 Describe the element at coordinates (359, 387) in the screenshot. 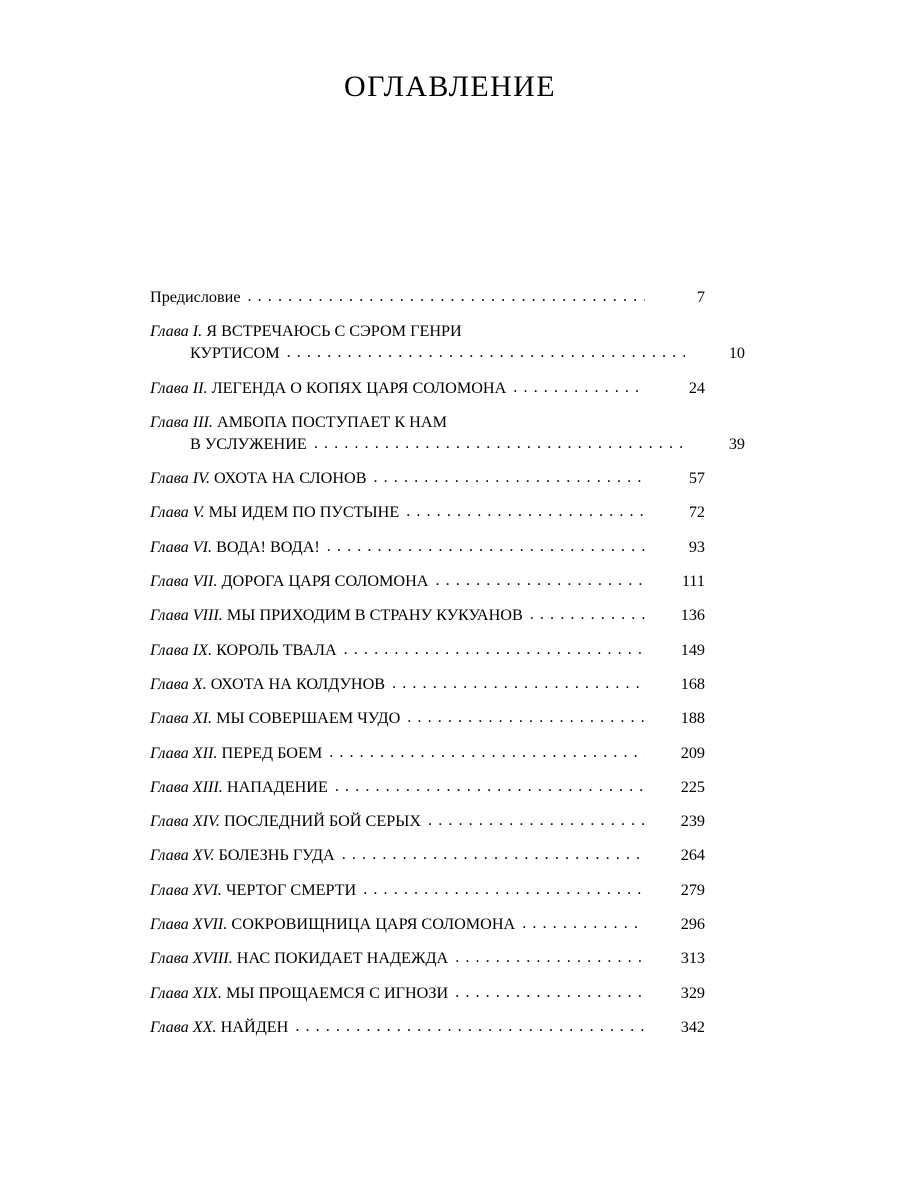

I see `toc-entry-title: ЛЕГЕНДА О КОПЯХ ЦАРЯ СОЛОМОНА` at that location.